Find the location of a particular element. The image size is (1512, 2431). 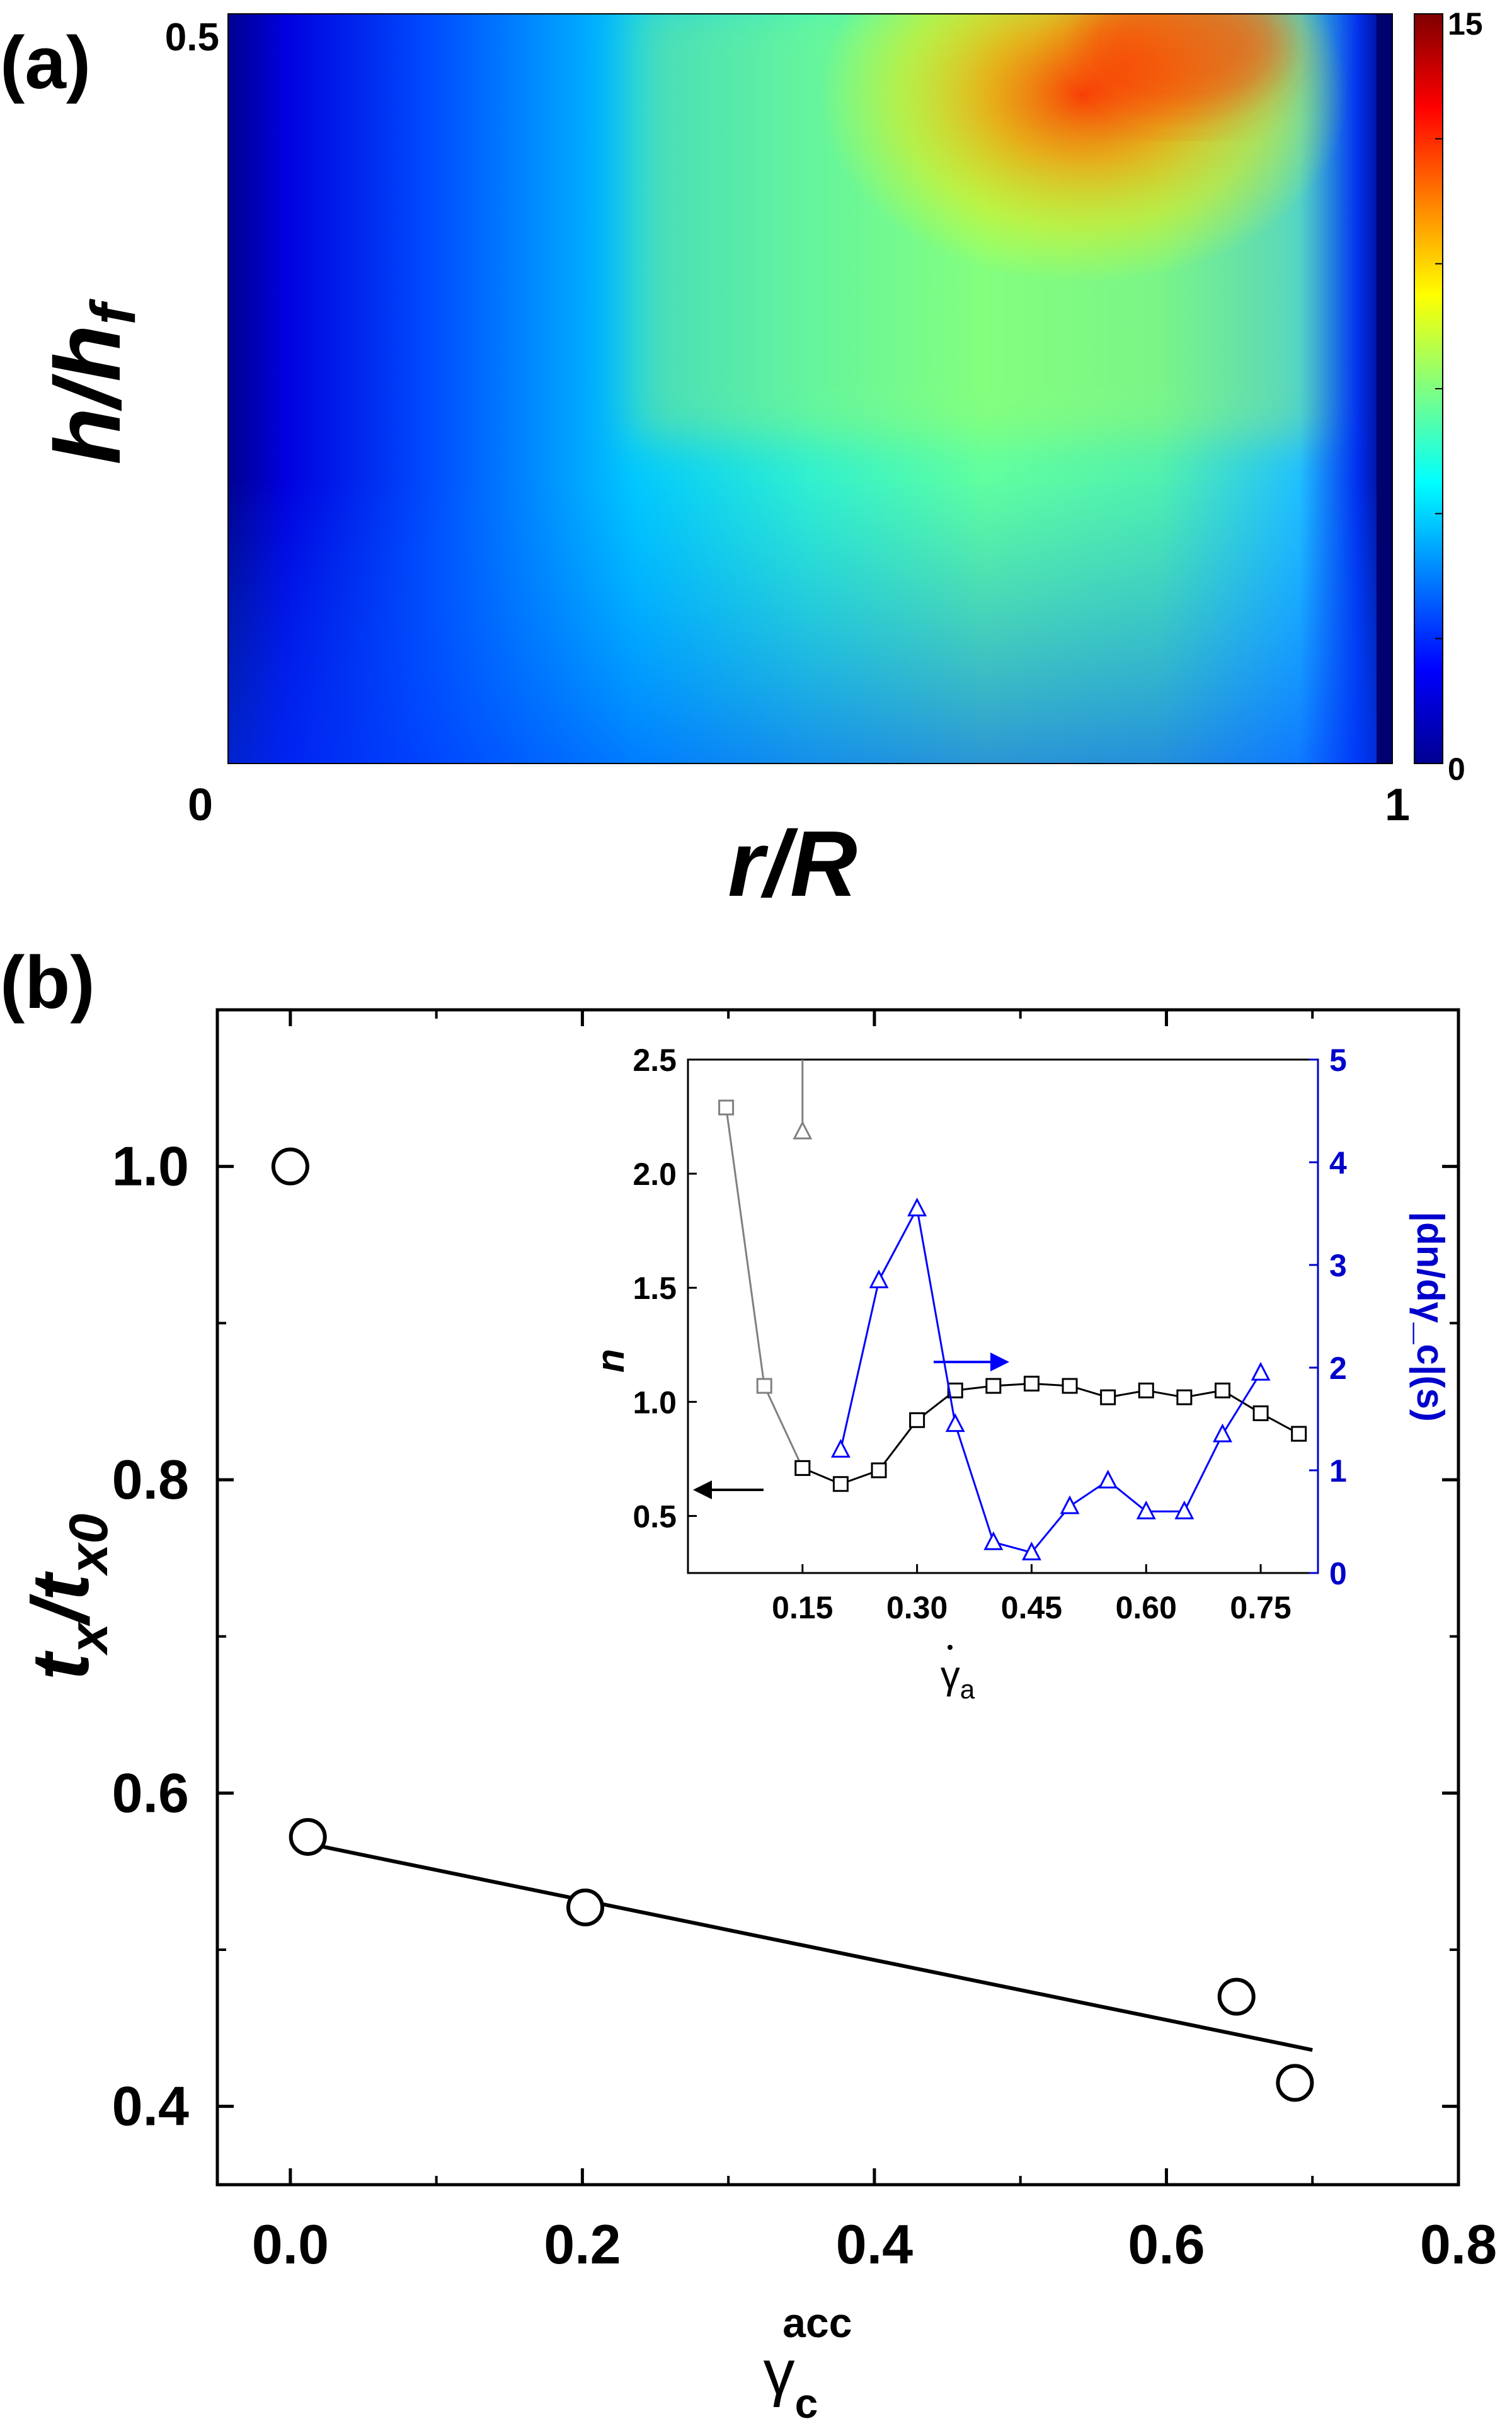

heatmap-right-edge is located at coordinates (1384, 389).